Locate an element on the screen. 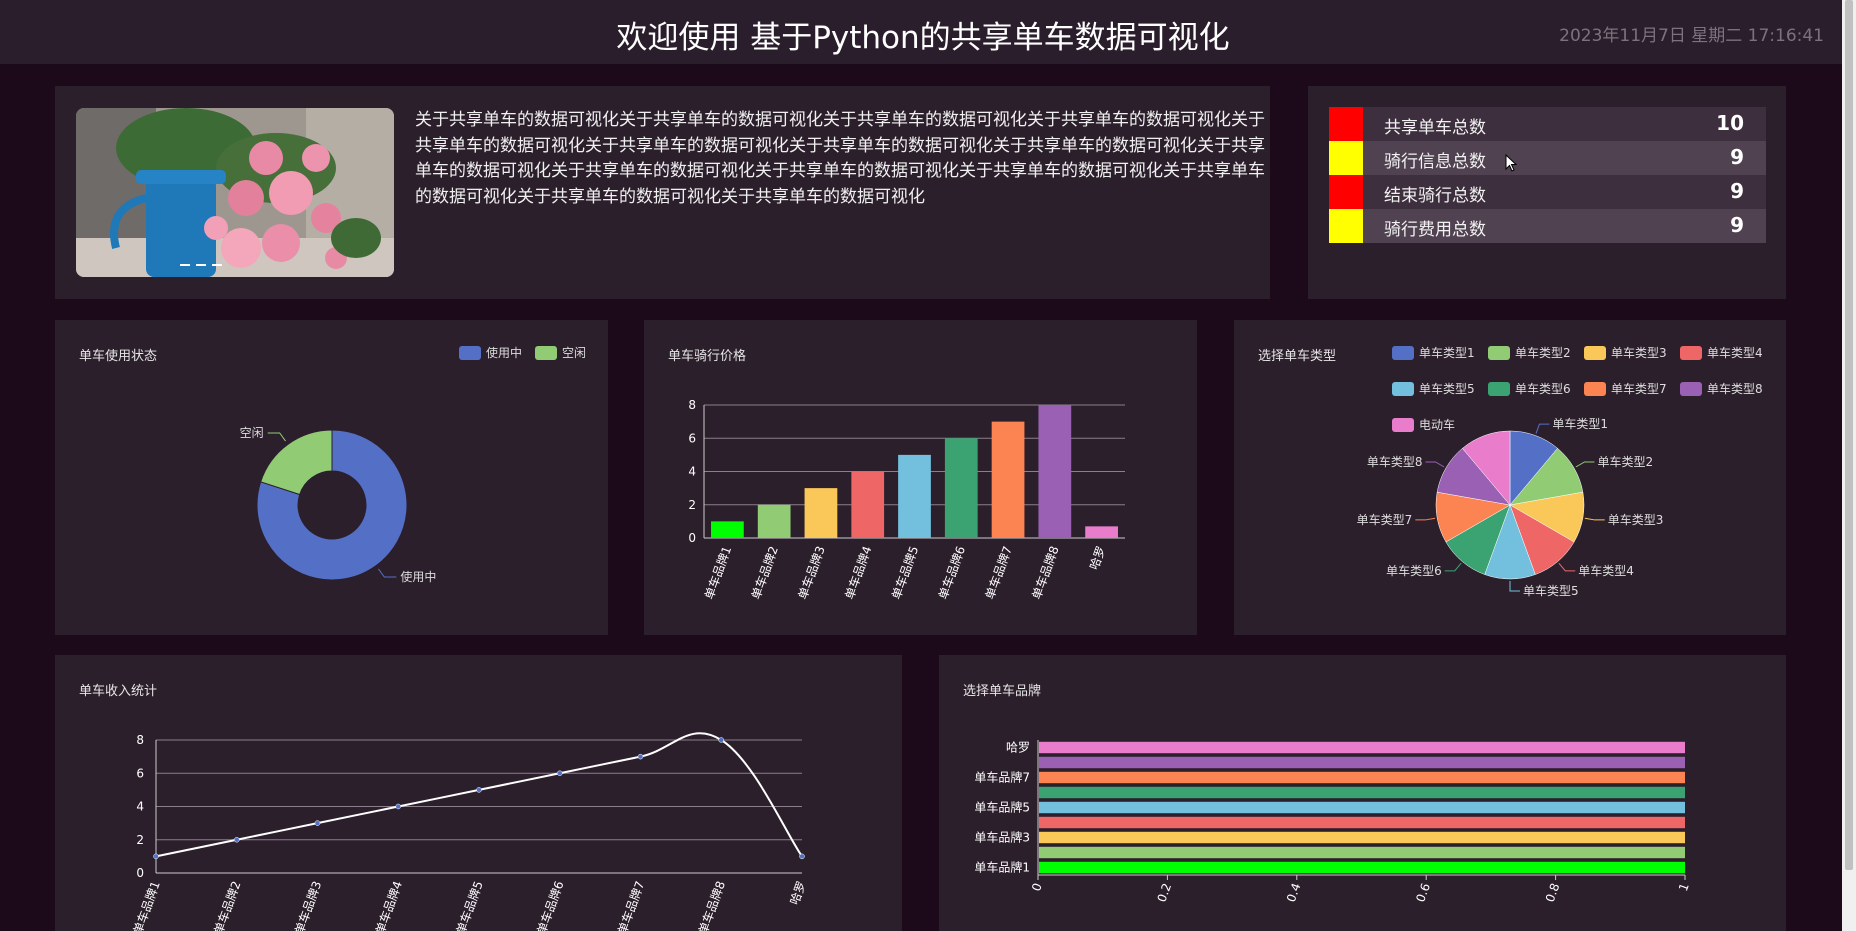 The image size is (1856, 931). x-tick-label: 单车品牌8 is located at coordinates (711, 905).